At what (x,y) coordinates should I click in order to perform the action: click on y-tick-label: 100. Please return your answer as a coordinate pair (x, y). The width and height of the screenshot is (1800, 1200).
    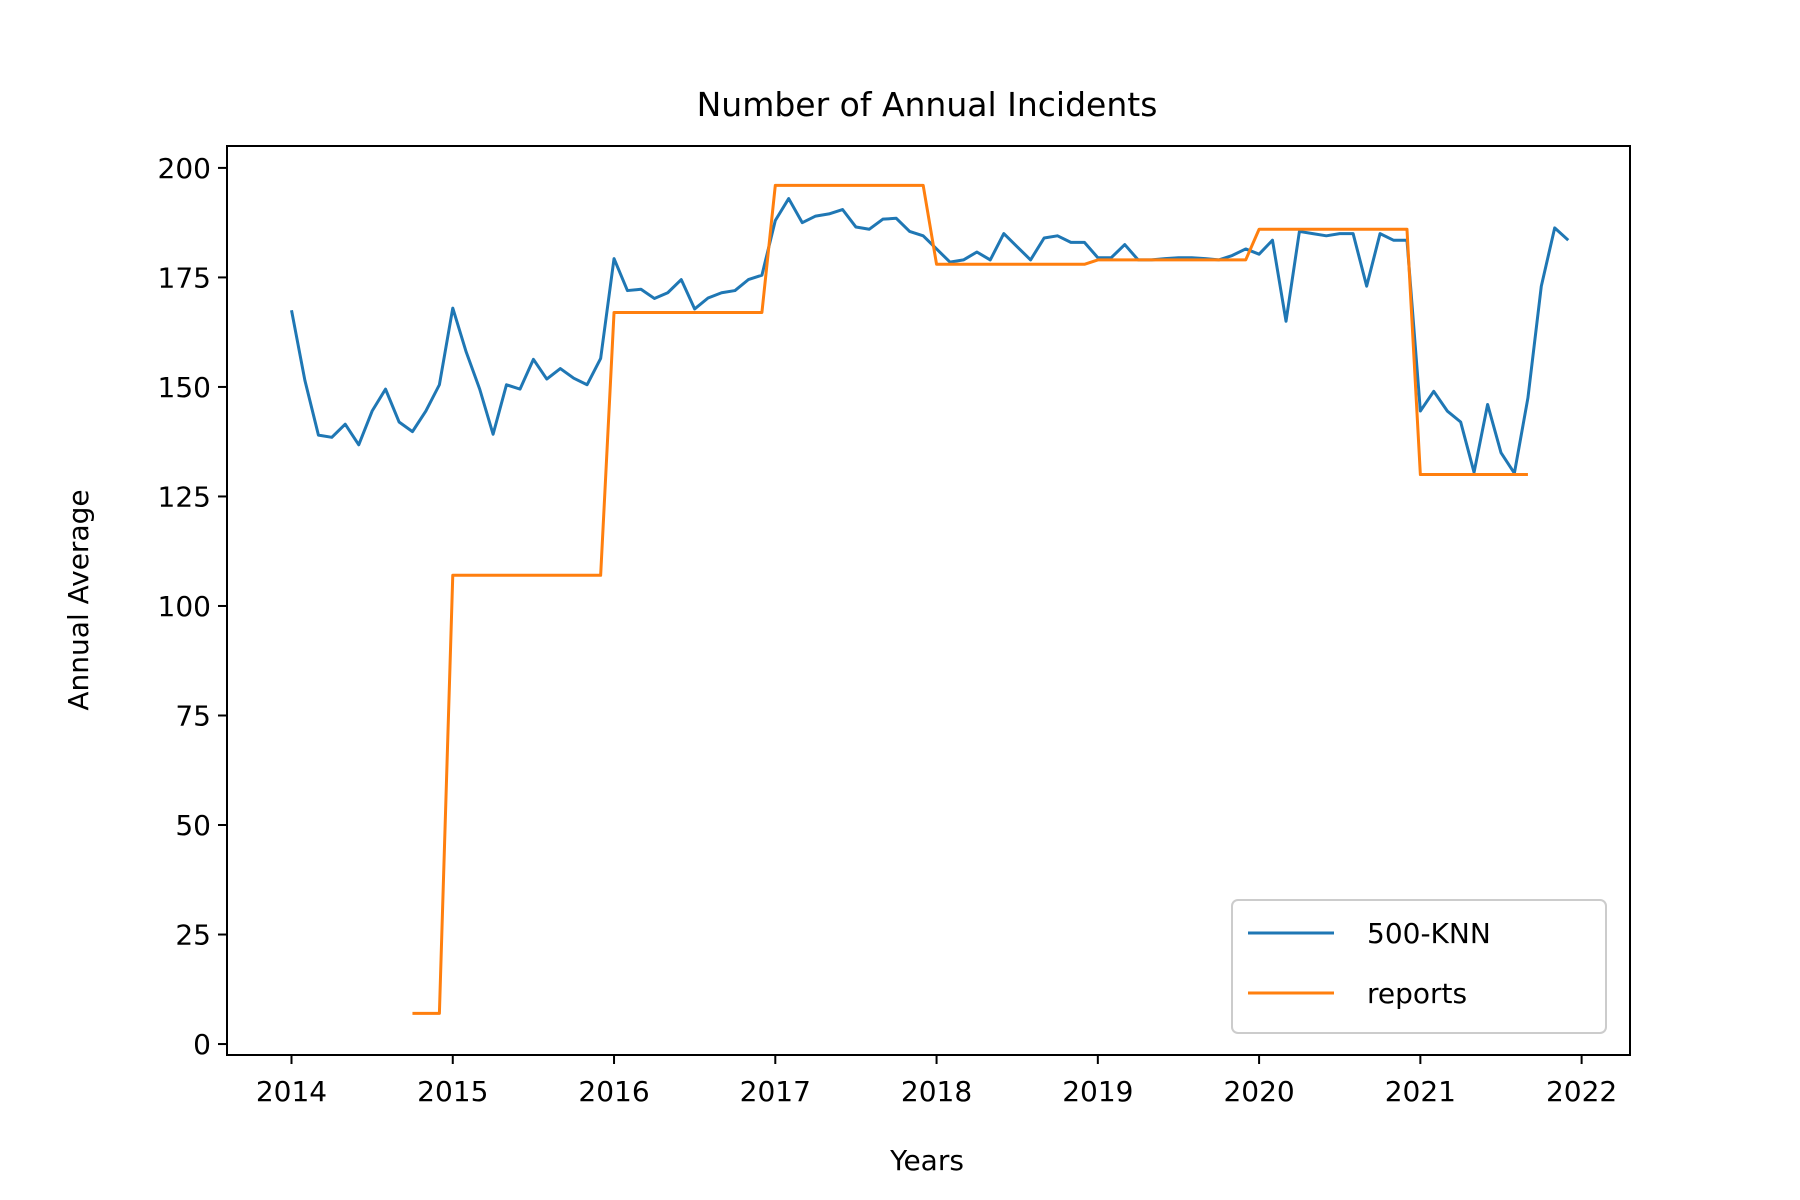
    Looking at the image, I should click on (184, 606).